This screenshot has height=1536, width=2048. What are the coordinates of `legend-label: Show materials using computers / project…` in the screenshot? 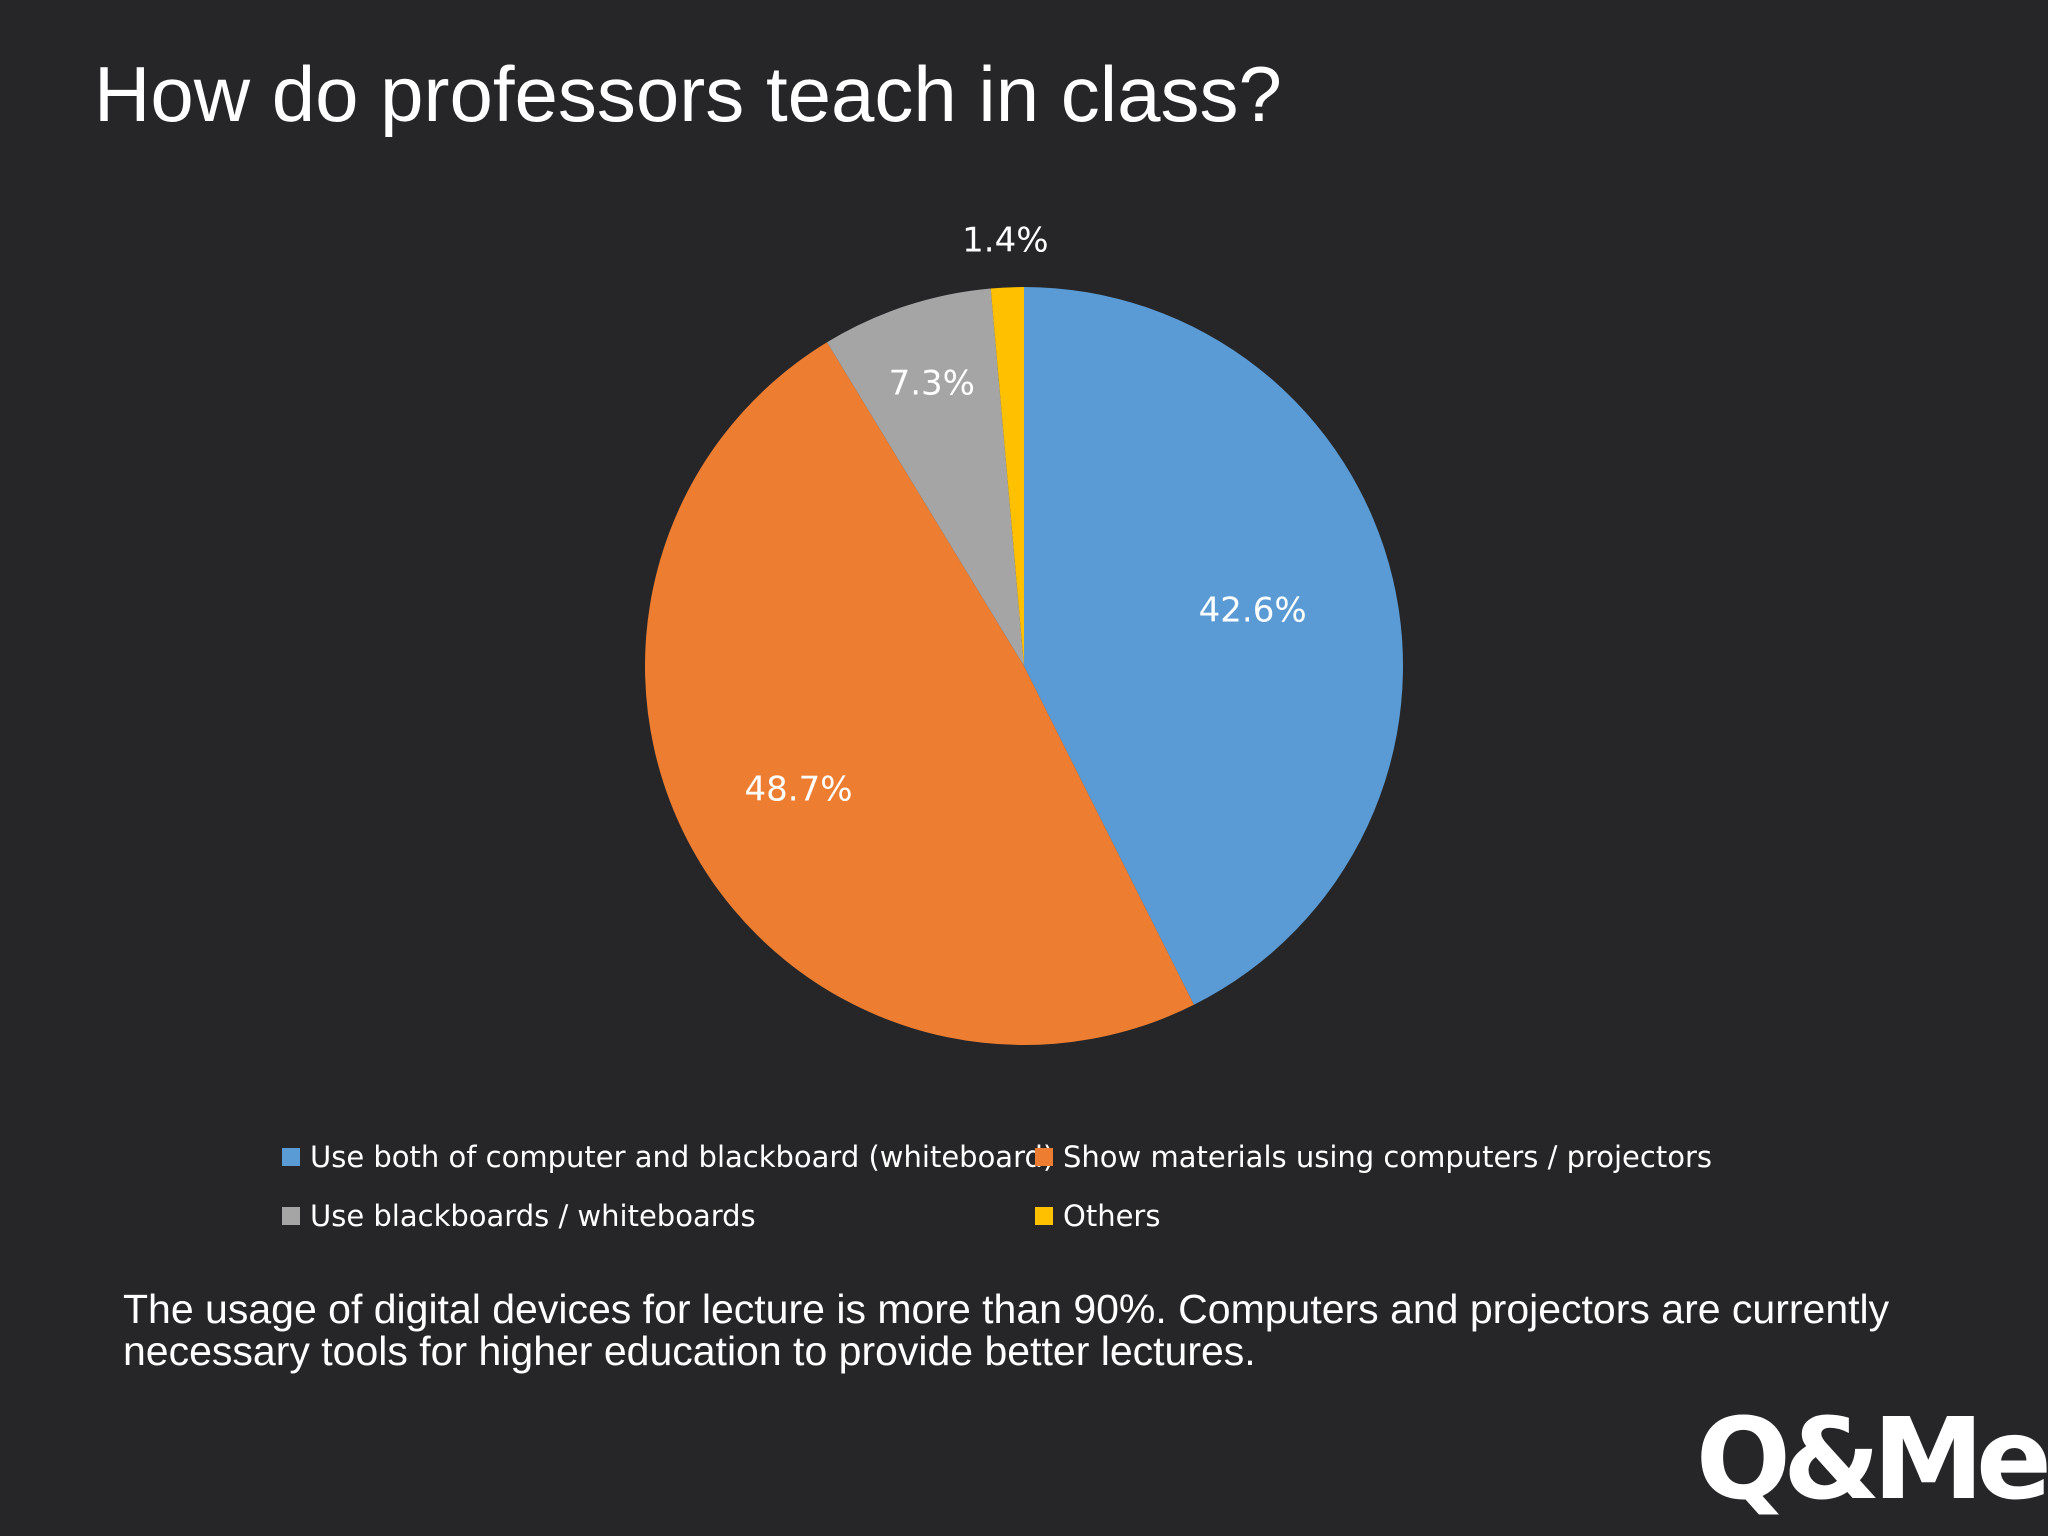 It's located at (1387, 1157).